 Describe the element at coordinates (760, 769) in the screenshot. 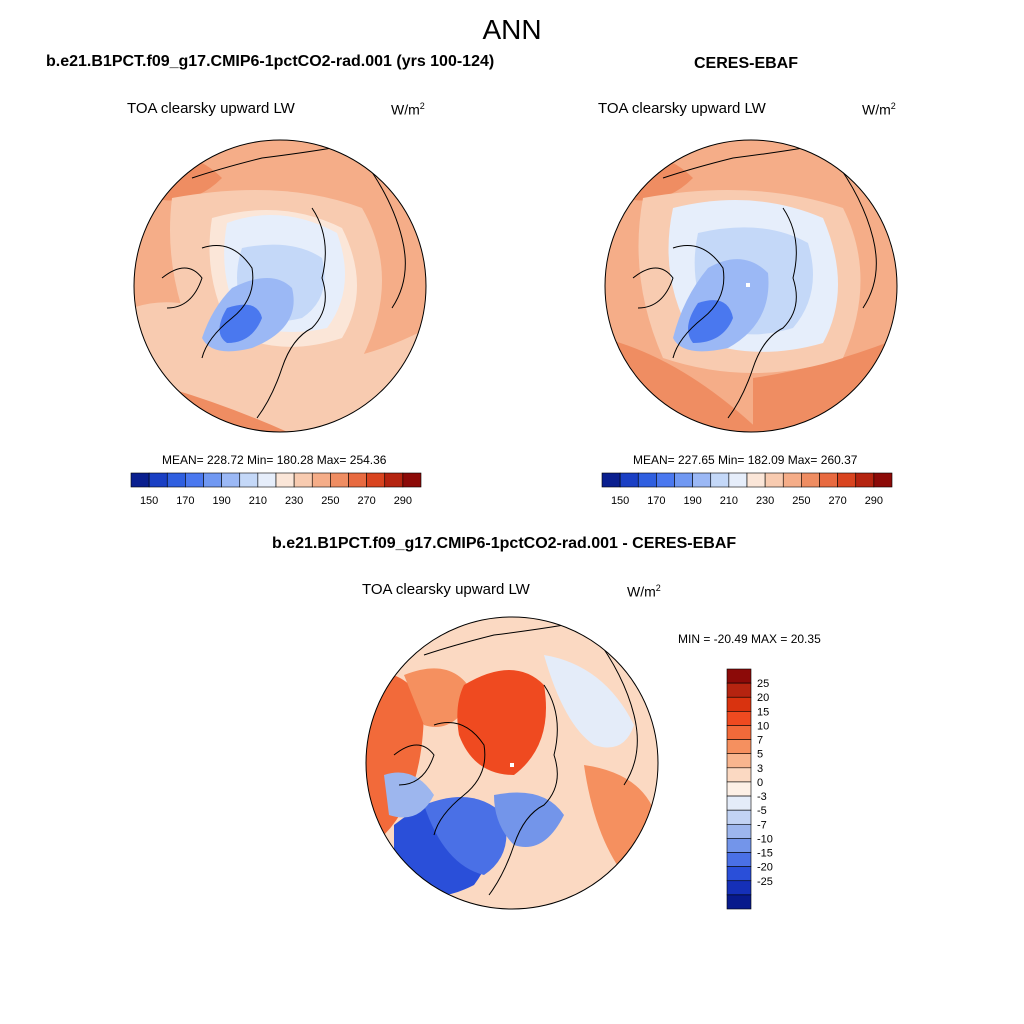

I see `colorbar-label: 3` at that location.